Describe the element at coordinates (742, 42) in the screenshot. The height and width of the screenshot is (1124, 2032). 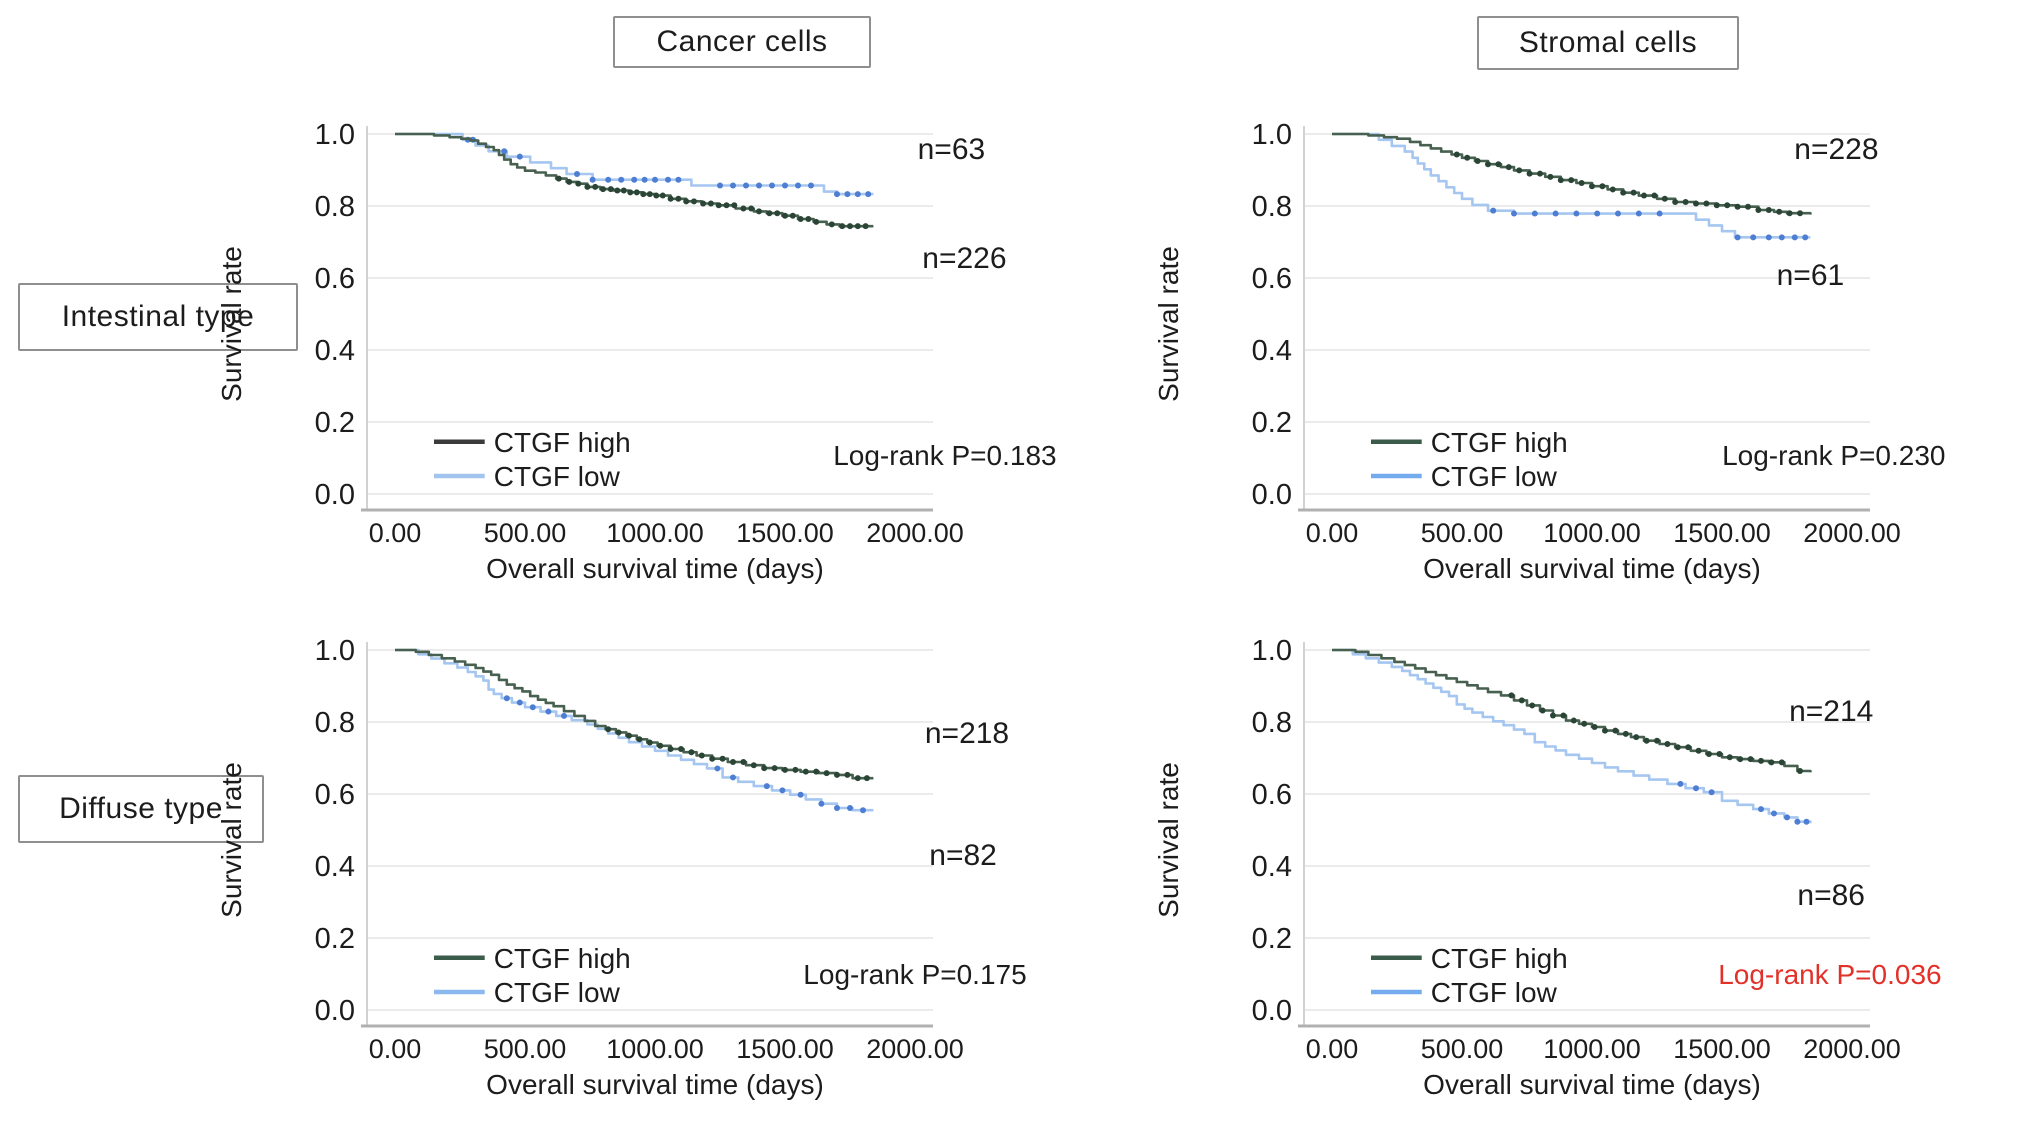
I see `column-header-cancer-cells: Cancer cells` at that location.